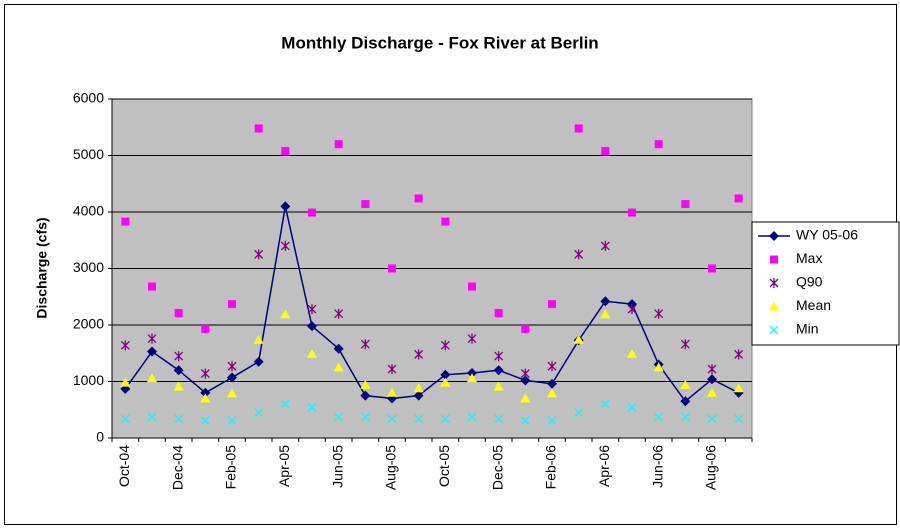  What do you see at coordinates (284, 466) in the screenshot?
I see `x-tick-label: Apr-05` at bounding box center [284, 466].